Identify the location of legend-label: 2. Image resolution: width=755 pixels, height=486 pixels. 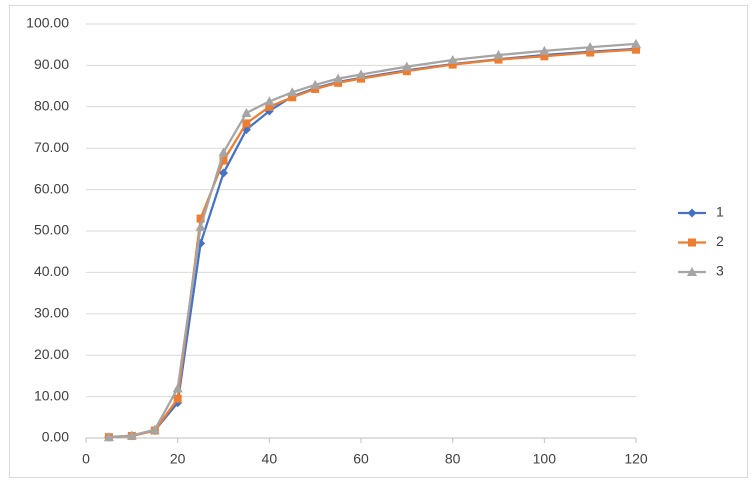
(720, 241).